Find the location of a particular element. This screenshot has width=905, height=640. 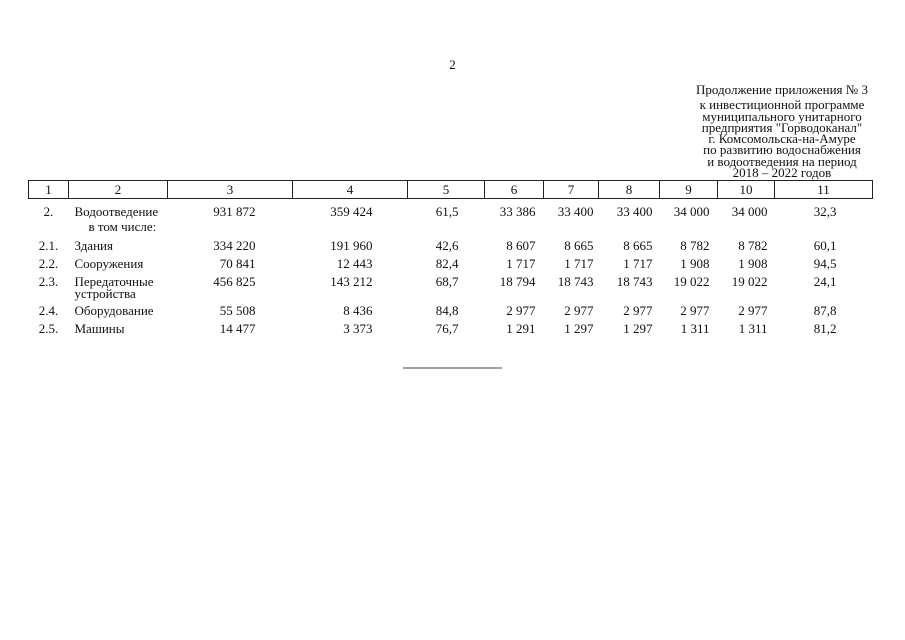

row-name: Передаточные устройства is located at coordinates (114, 287).